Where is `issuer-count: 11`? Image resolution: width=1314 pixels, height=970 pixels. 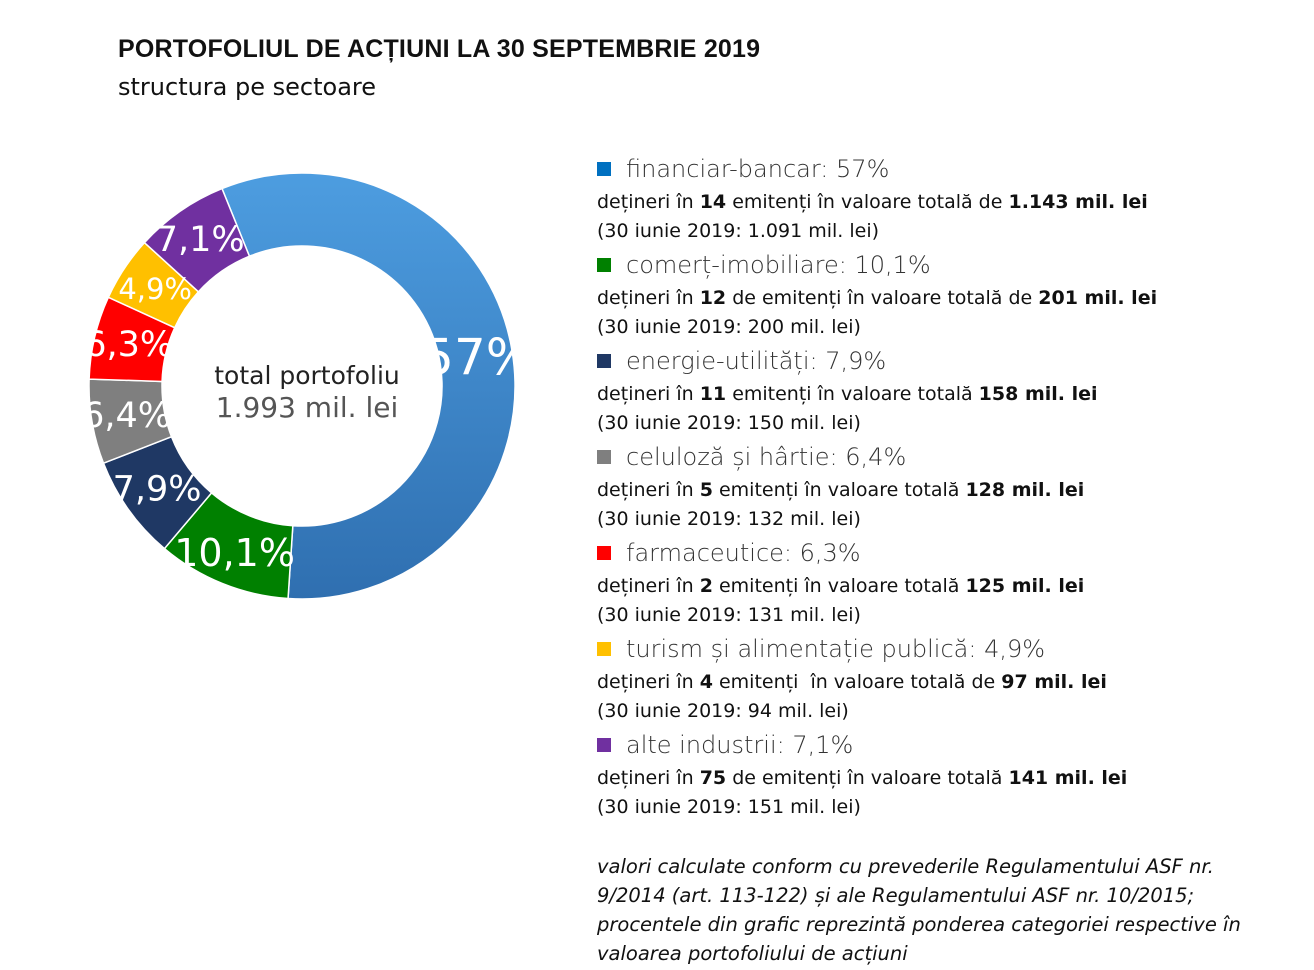
issuer-count: 11 is located at coordinates (713, 394).